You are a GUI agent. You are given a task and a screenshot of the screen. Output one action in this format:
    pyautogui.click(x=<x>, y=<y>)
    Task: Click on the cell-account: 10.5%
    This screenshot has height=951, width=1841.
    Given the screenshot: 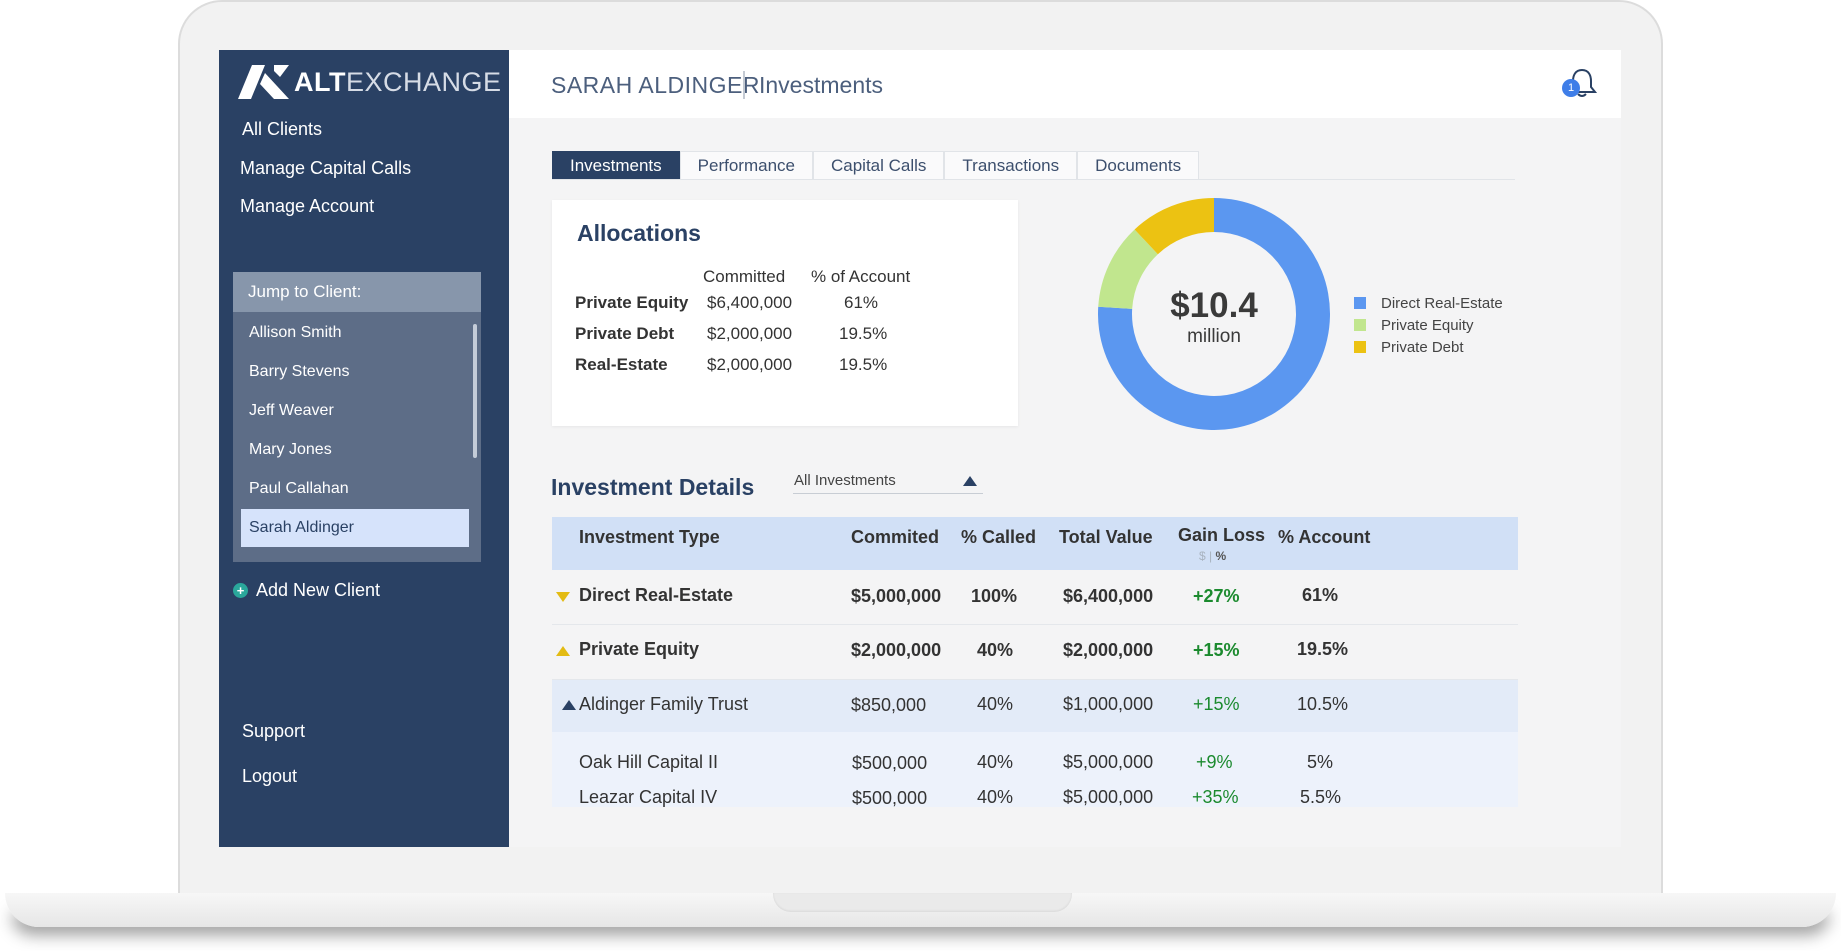 What is the action you would take?
    pyautogui.click(x=1323, y=704)
    